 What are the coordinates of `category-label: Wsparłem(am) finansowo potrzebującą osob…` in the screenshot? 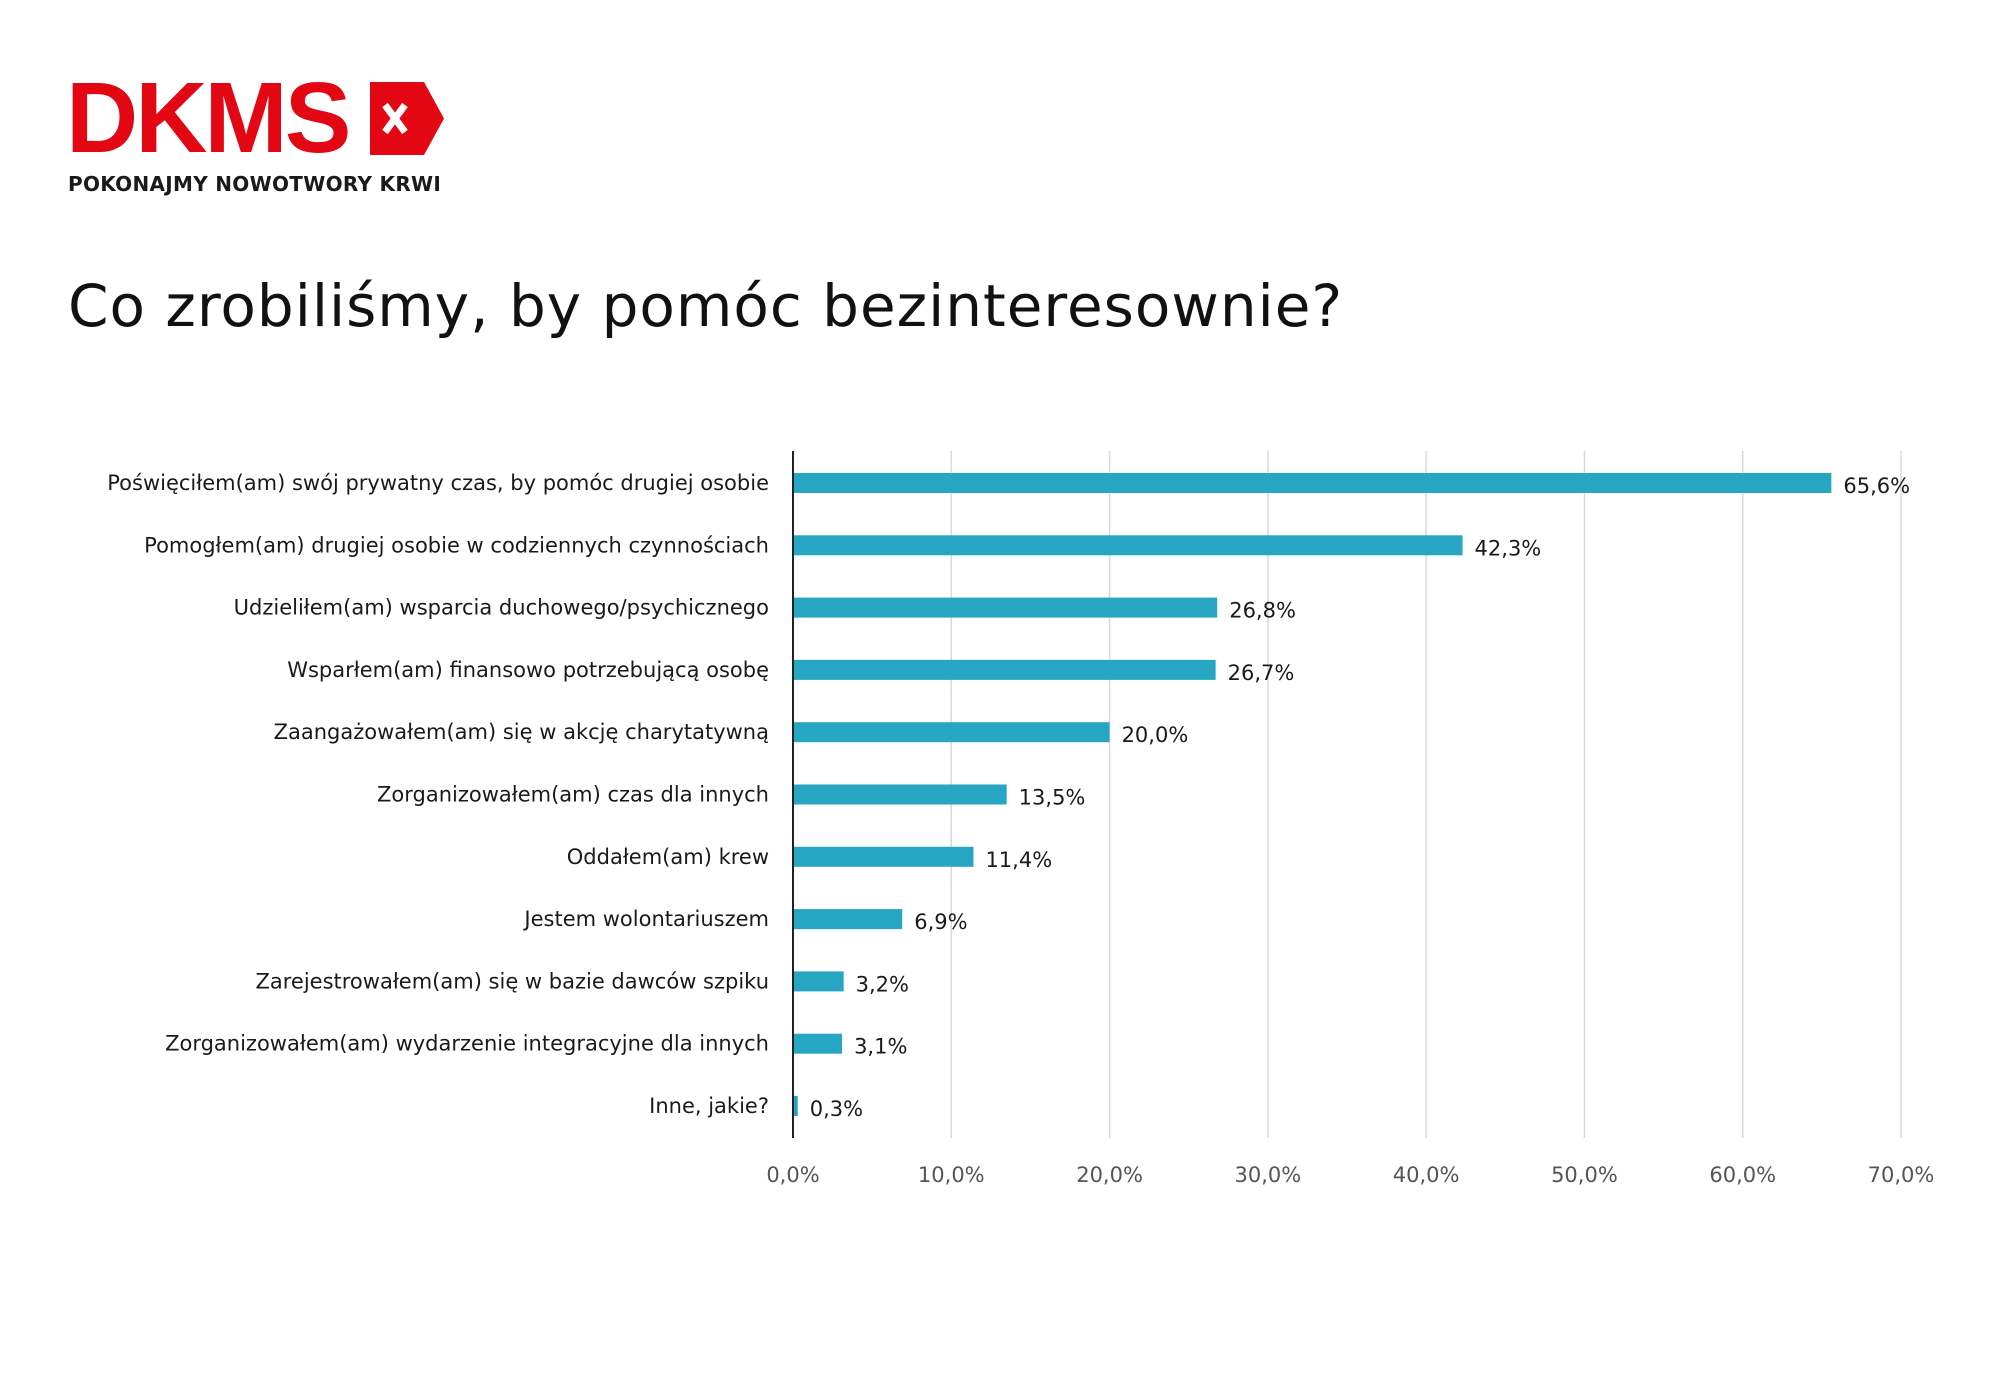 It's located at (528, 670).